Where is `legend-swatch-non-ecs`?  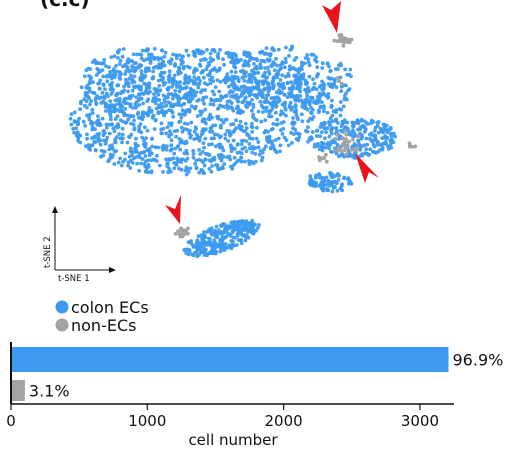 legend-swatch-non-ecs is located at coordinates (62, 325).